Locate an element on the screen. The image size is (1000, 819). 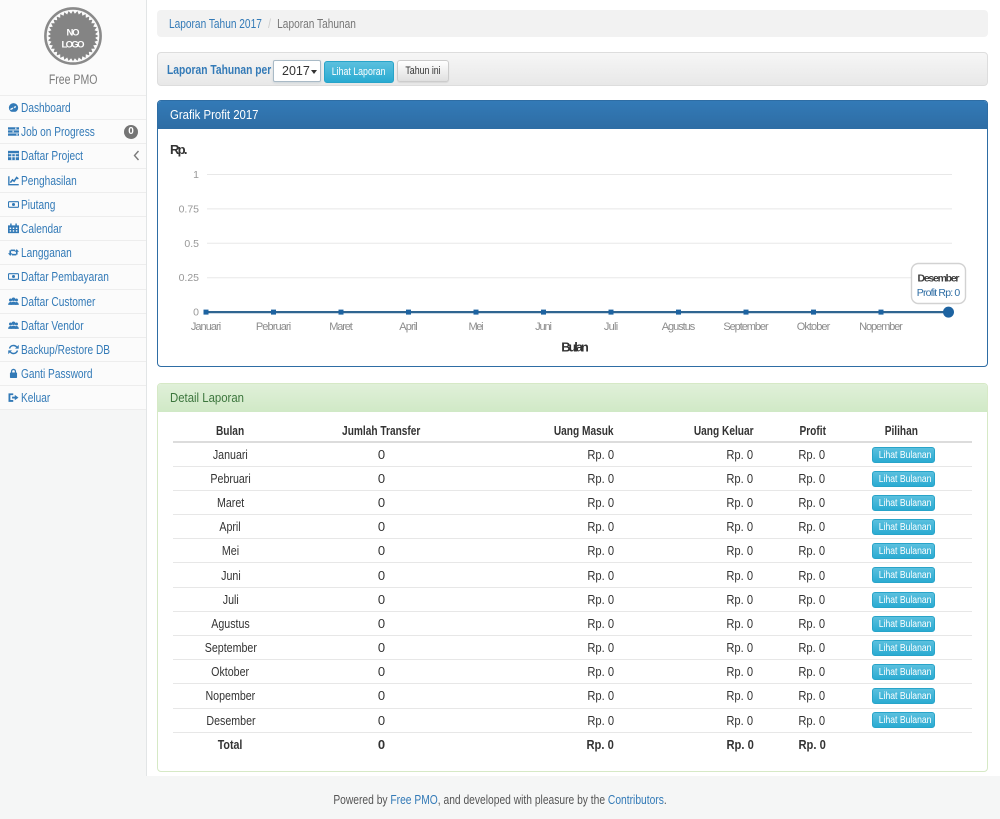
svg-text: 1 is located at coordinates (196, 175).